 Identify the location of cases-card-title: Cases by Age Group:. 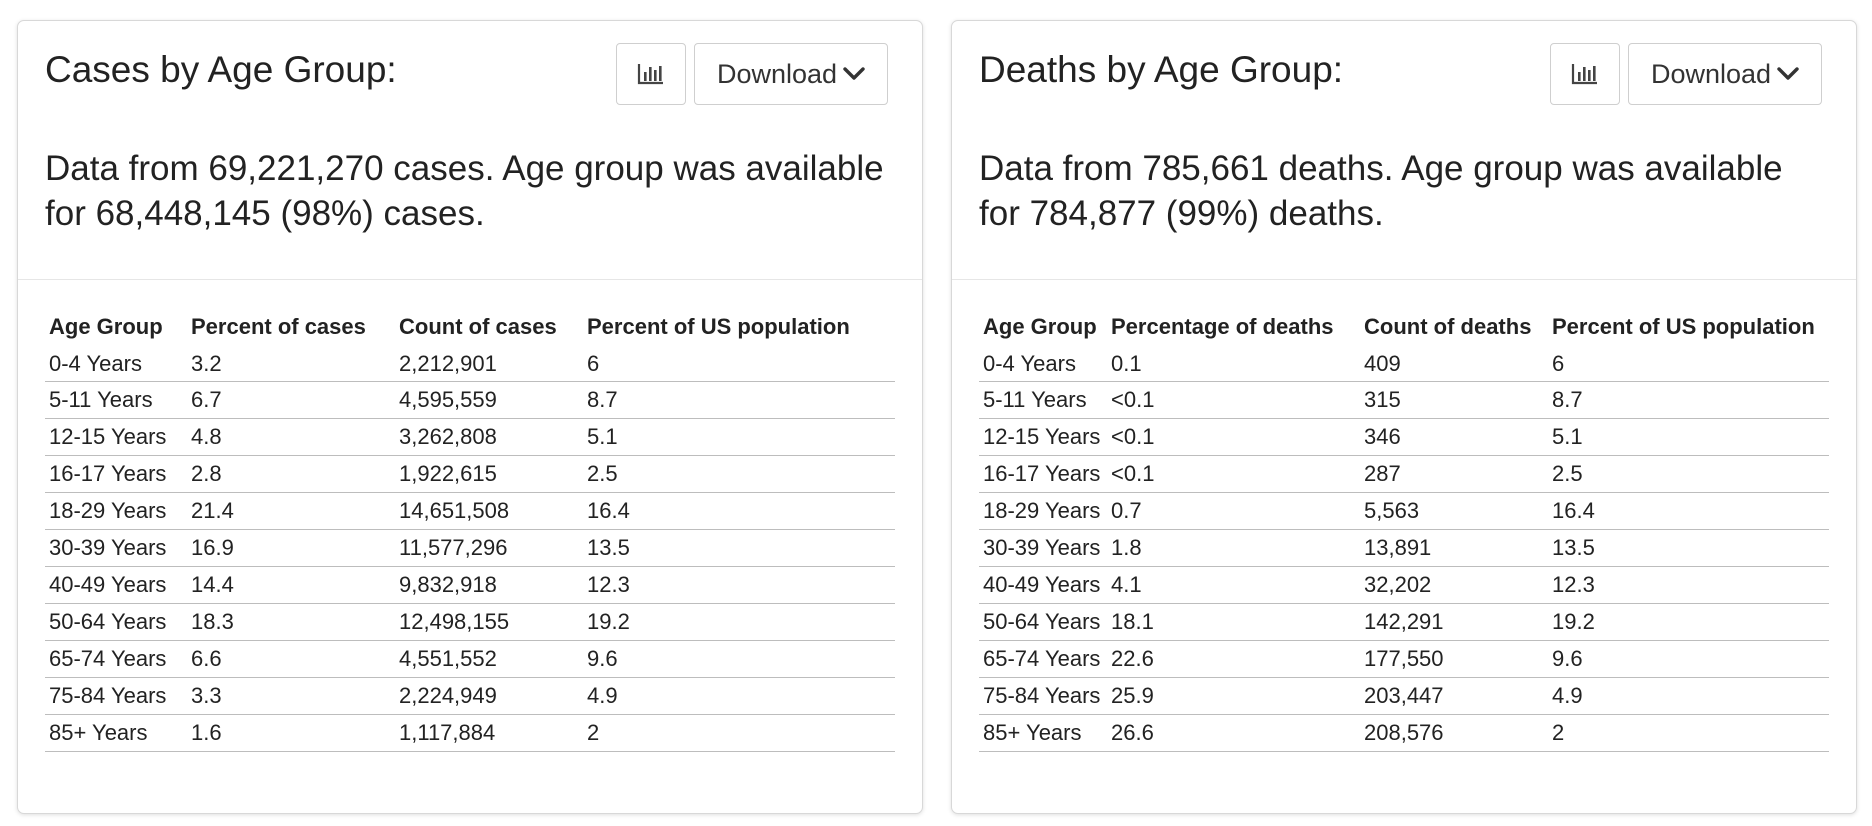
(221, 69).